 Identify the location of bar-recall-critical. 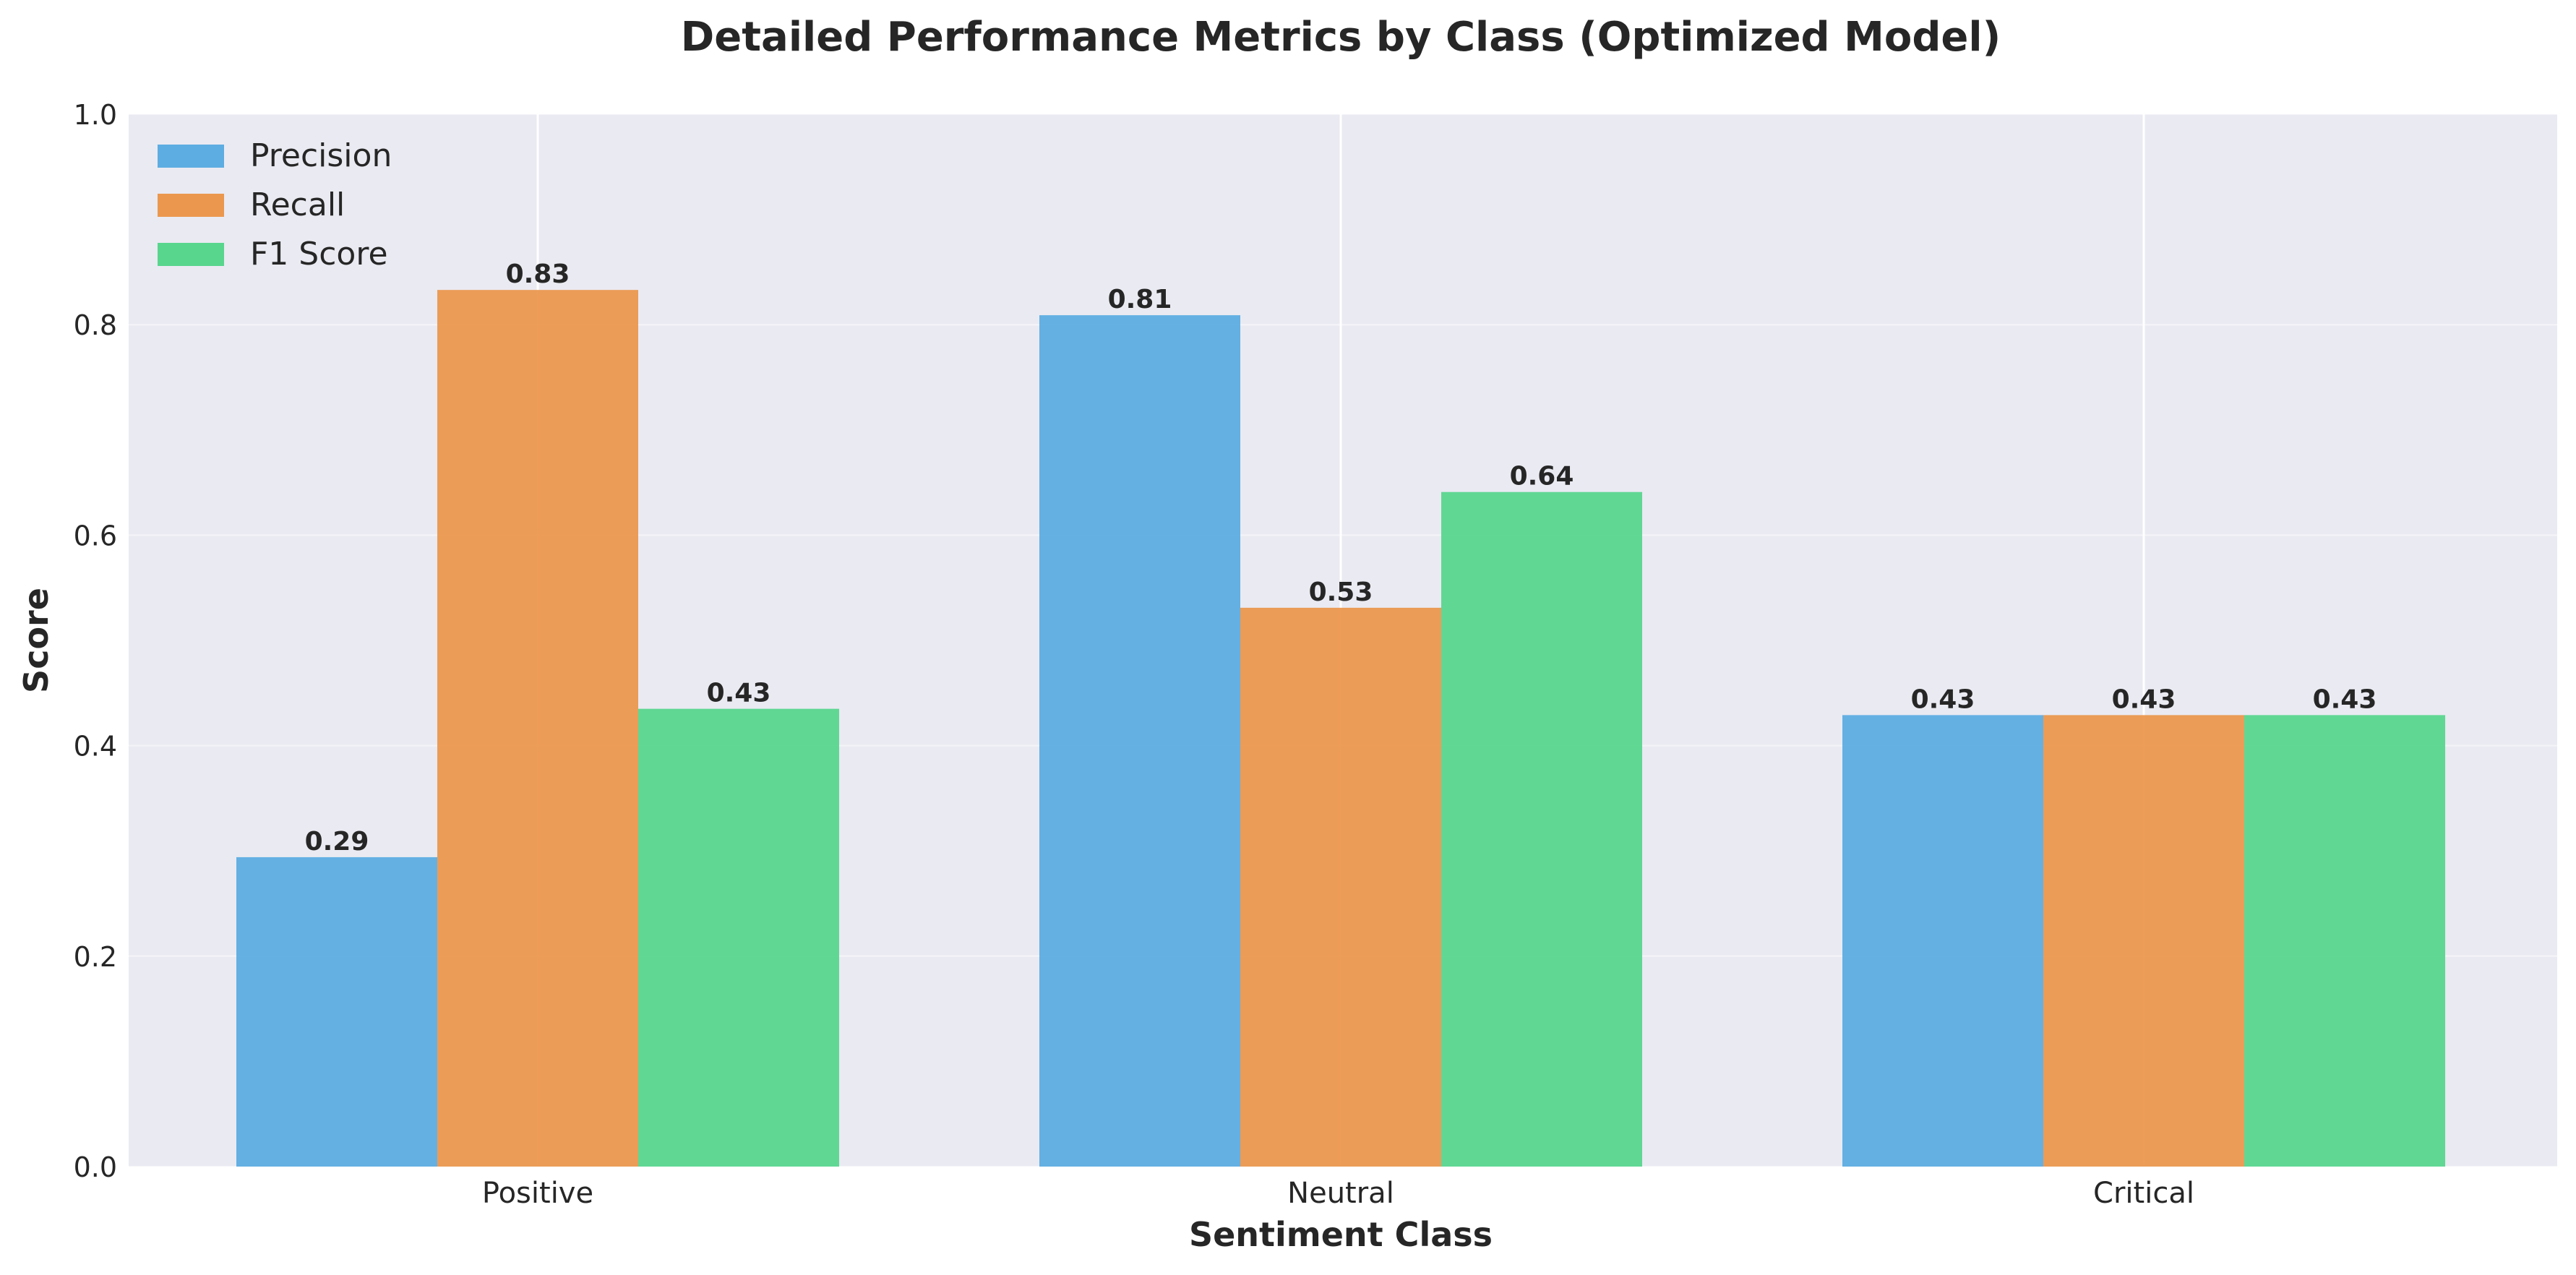
(2144, 941).